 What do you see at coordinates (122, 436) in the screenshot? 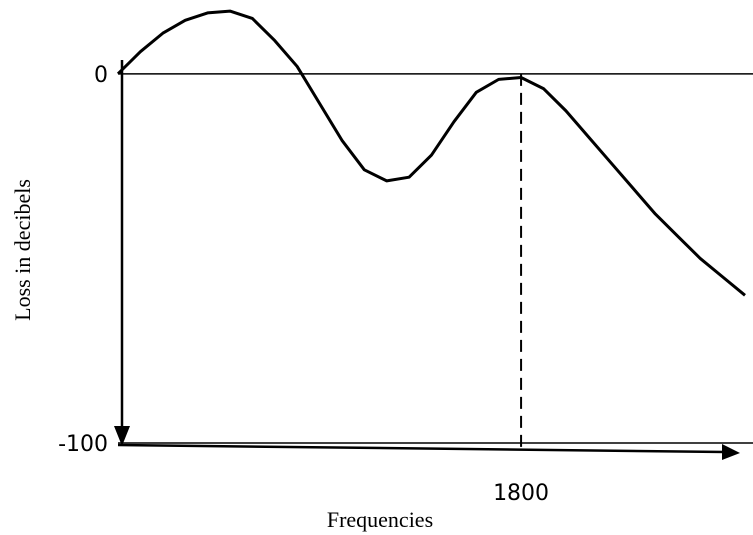
I see `y-axis-arrow` at bounding box center [122, 436].